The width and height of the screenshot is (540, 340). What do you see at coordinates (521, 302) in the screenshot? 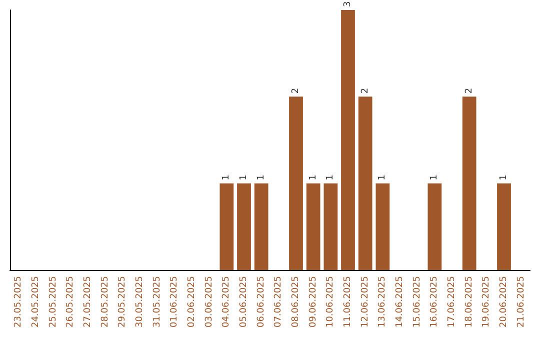
I see `x-tick-label: 21.06.2025` at bounding box center [521, 302].